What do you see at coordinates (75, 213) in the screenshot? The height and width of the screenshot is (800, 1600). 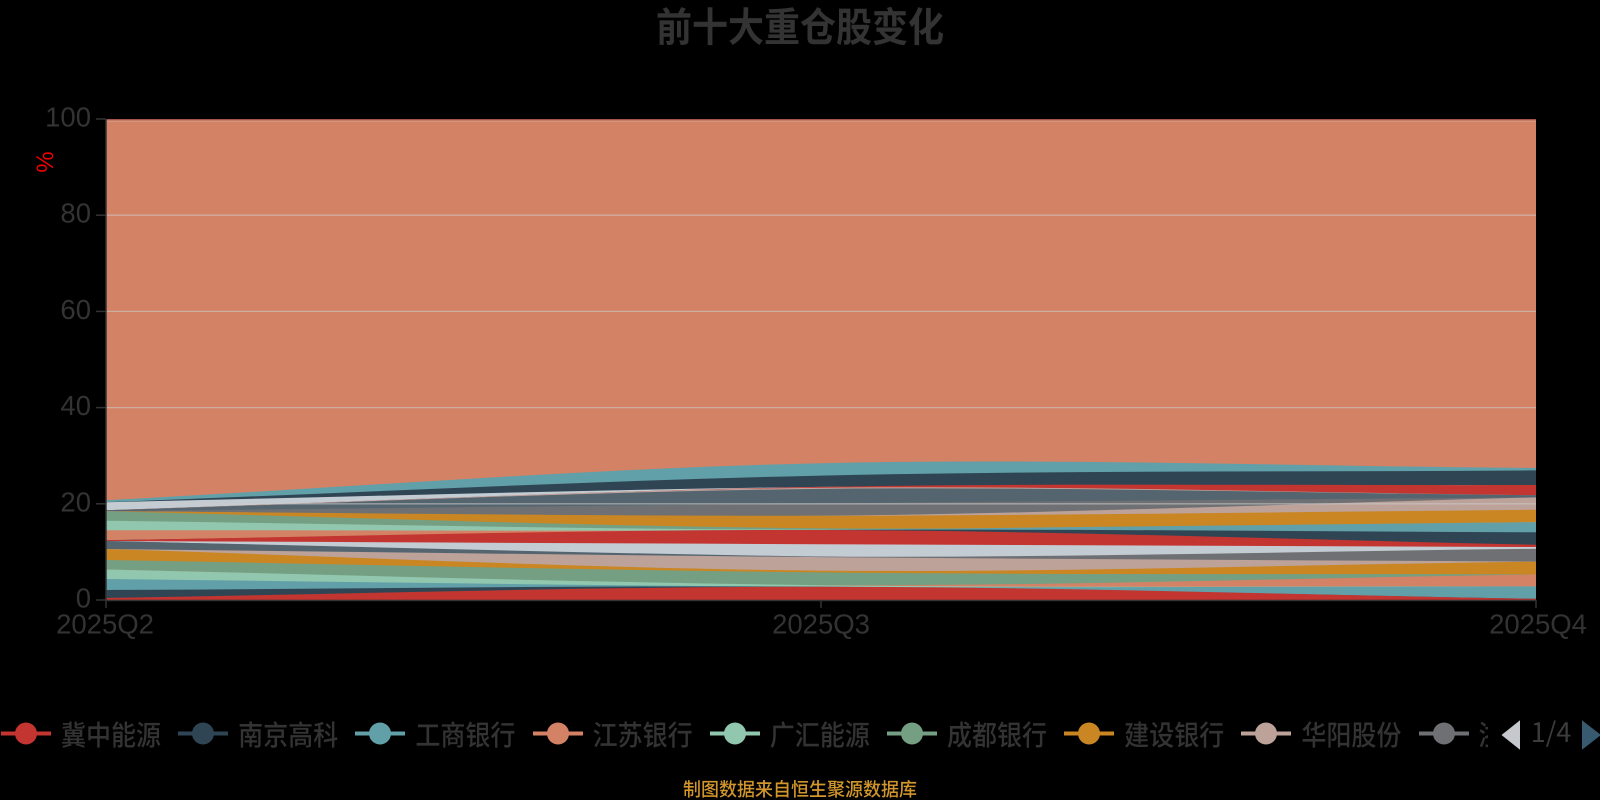 I see `svg-text: 80` at bounding box center [75, 213].